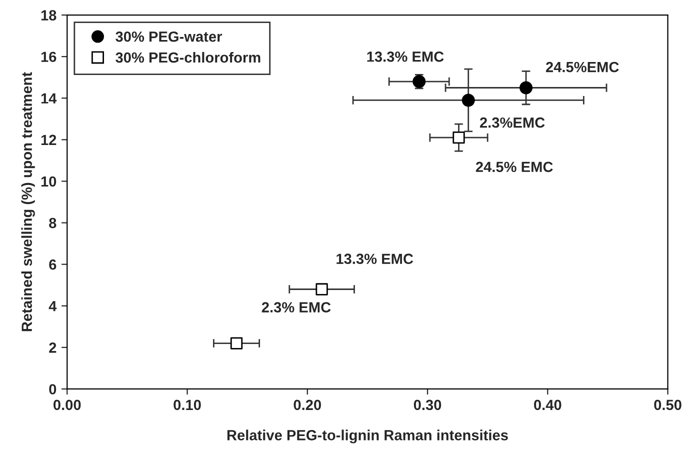 The image size is (692, 456). Describe the element at coordinates (49, 98) in the screenshot. I see `y-tick-label: 14` at that location.